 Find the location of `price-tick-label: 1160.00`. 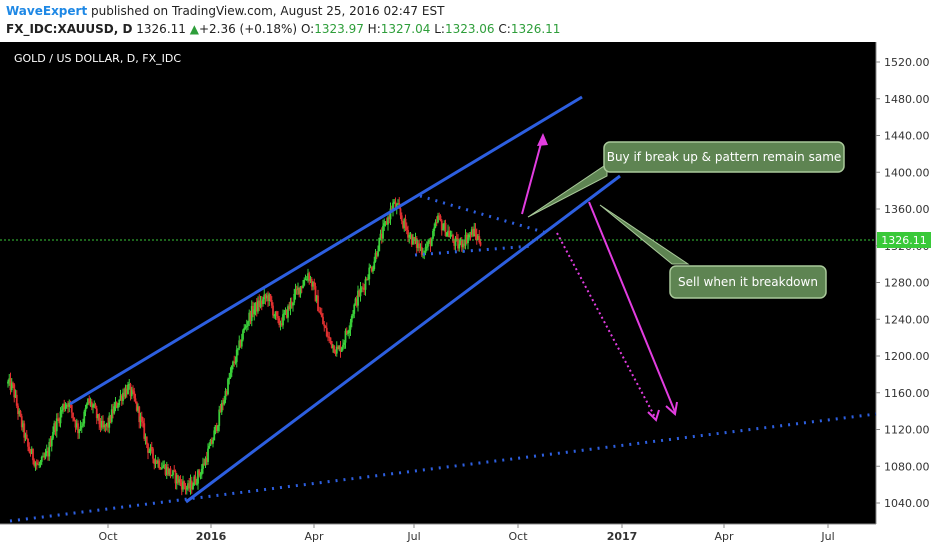

price-tick-label: 1160.00 is located at coordinates (907, 393).